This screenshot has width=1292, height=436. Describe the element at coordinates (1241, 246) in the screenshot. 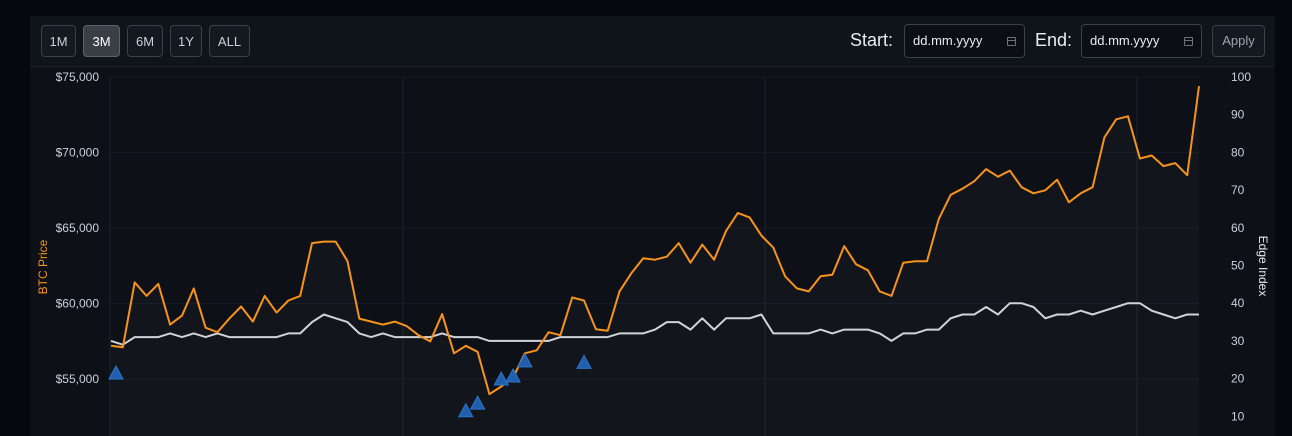

I see `right-axis: 100 90 80 70 60 50 40 30 20 10` at that location.